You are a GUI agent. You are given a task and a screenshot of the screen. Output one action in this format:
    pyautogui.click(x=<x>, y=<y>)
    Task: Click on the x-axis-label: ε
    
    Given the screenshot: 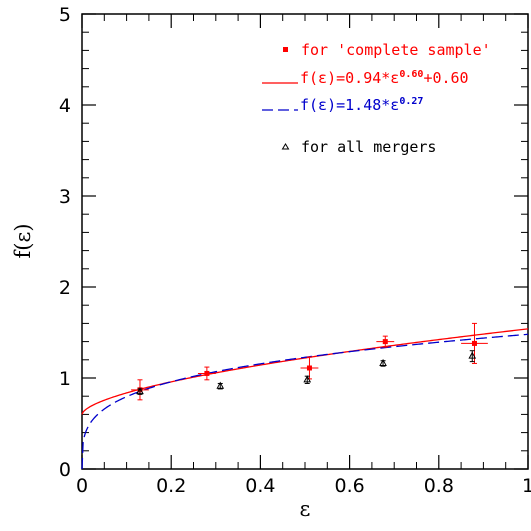 What is the action you would take?
    pyautogui.click(x=305, y=509)
    